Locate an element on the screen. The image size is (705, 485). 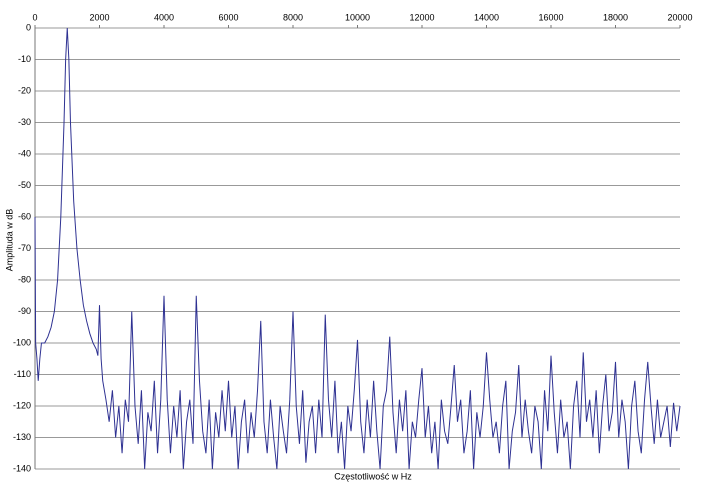
x-tick-label: 6000 is located at coordinates (228, 17).